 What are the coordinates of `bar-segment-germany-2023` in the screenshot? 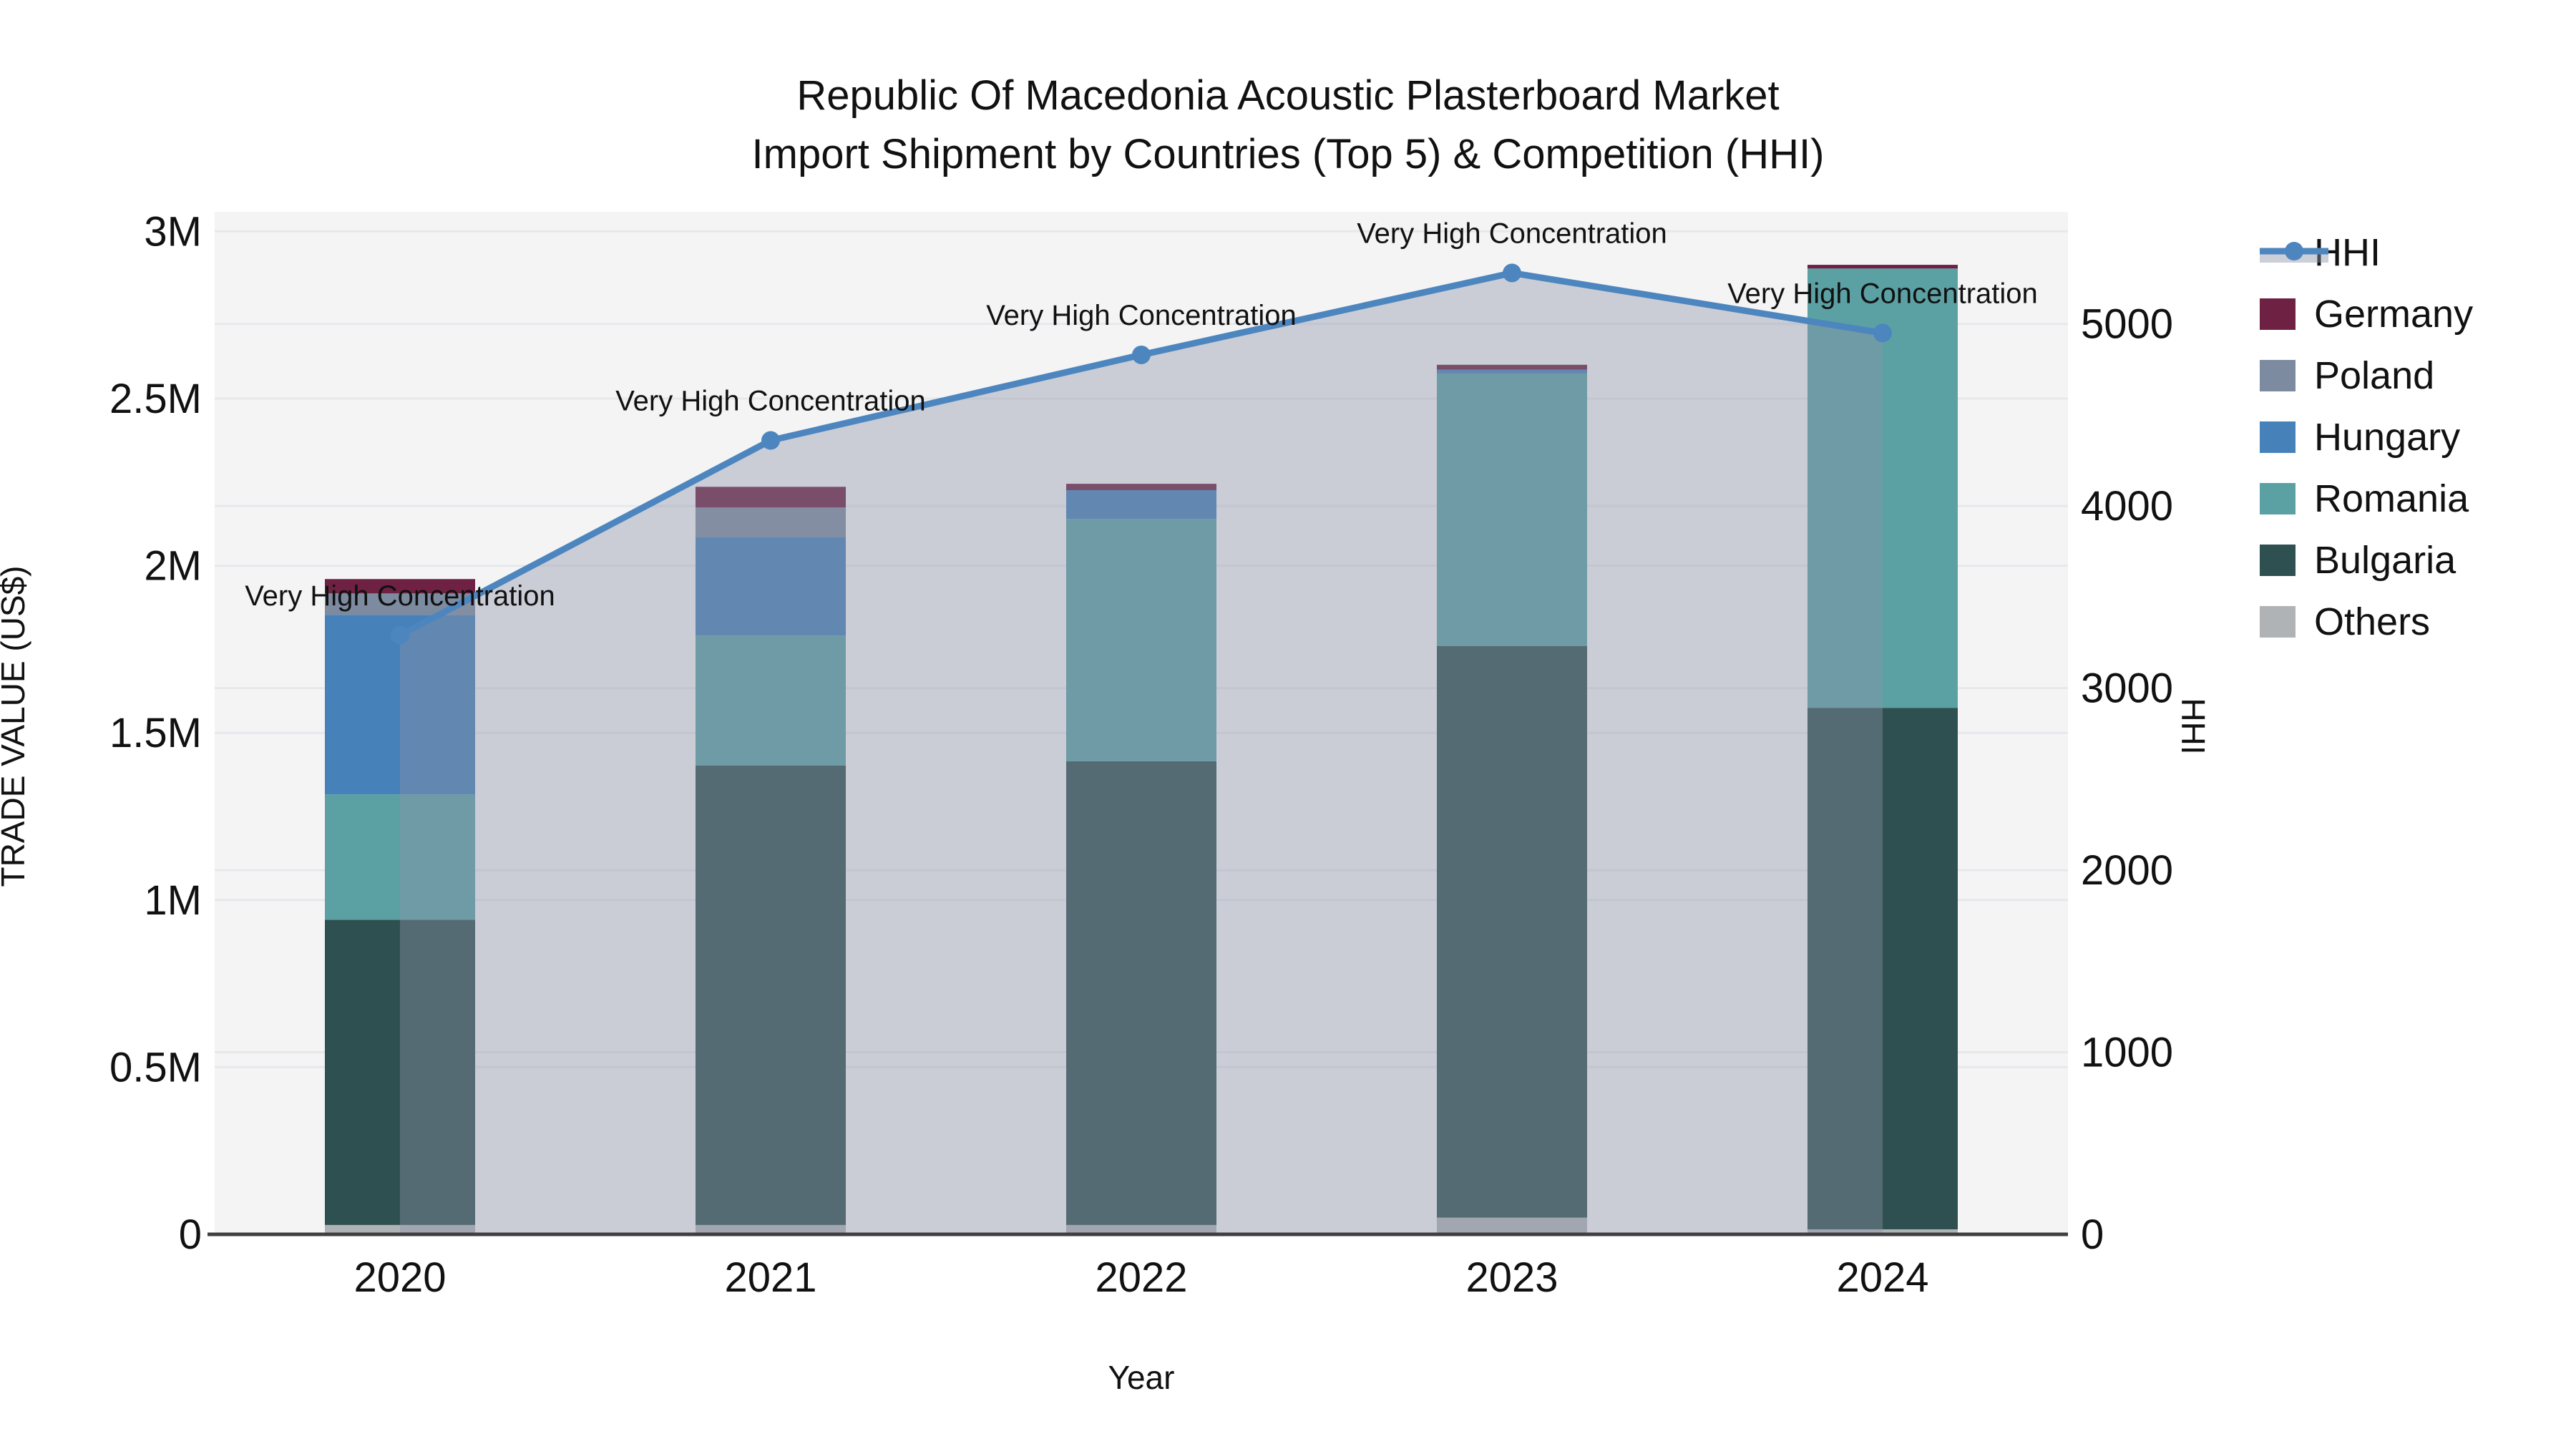 It's located at (1512, 367).